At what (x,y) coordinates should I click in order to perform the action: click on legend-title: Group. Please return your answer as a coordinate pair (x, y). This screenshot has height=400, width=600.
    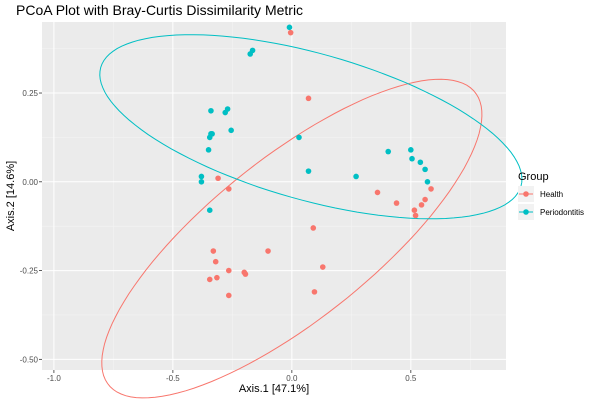
    Looking at the image, I should click on (533, 177).